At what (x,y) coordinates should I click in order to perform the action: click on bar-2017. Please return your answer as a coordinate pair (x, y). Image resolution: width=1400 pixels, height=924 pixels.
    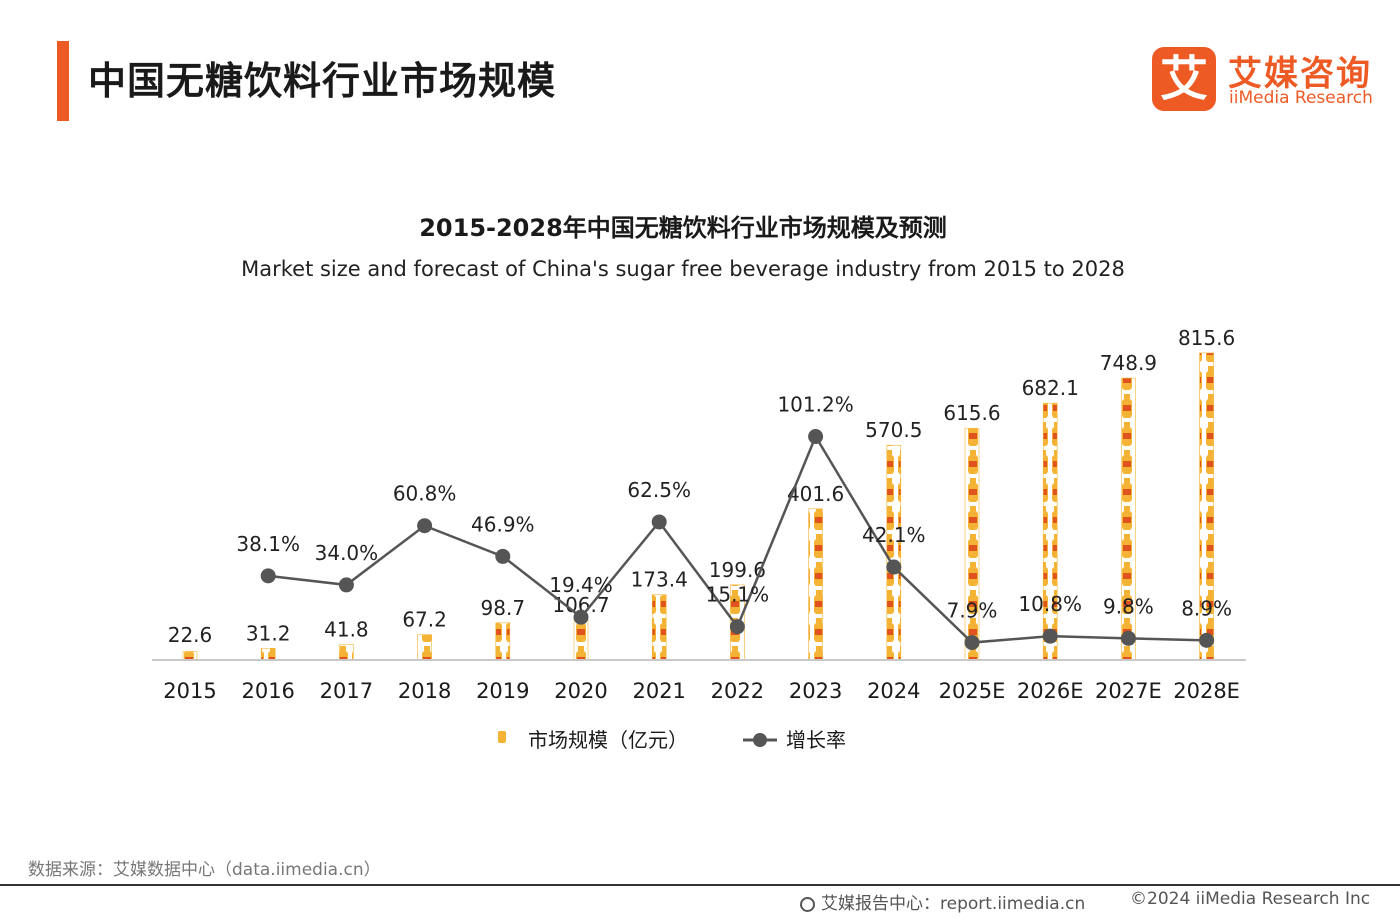
    Looking at the image, I should click on (346, 652).